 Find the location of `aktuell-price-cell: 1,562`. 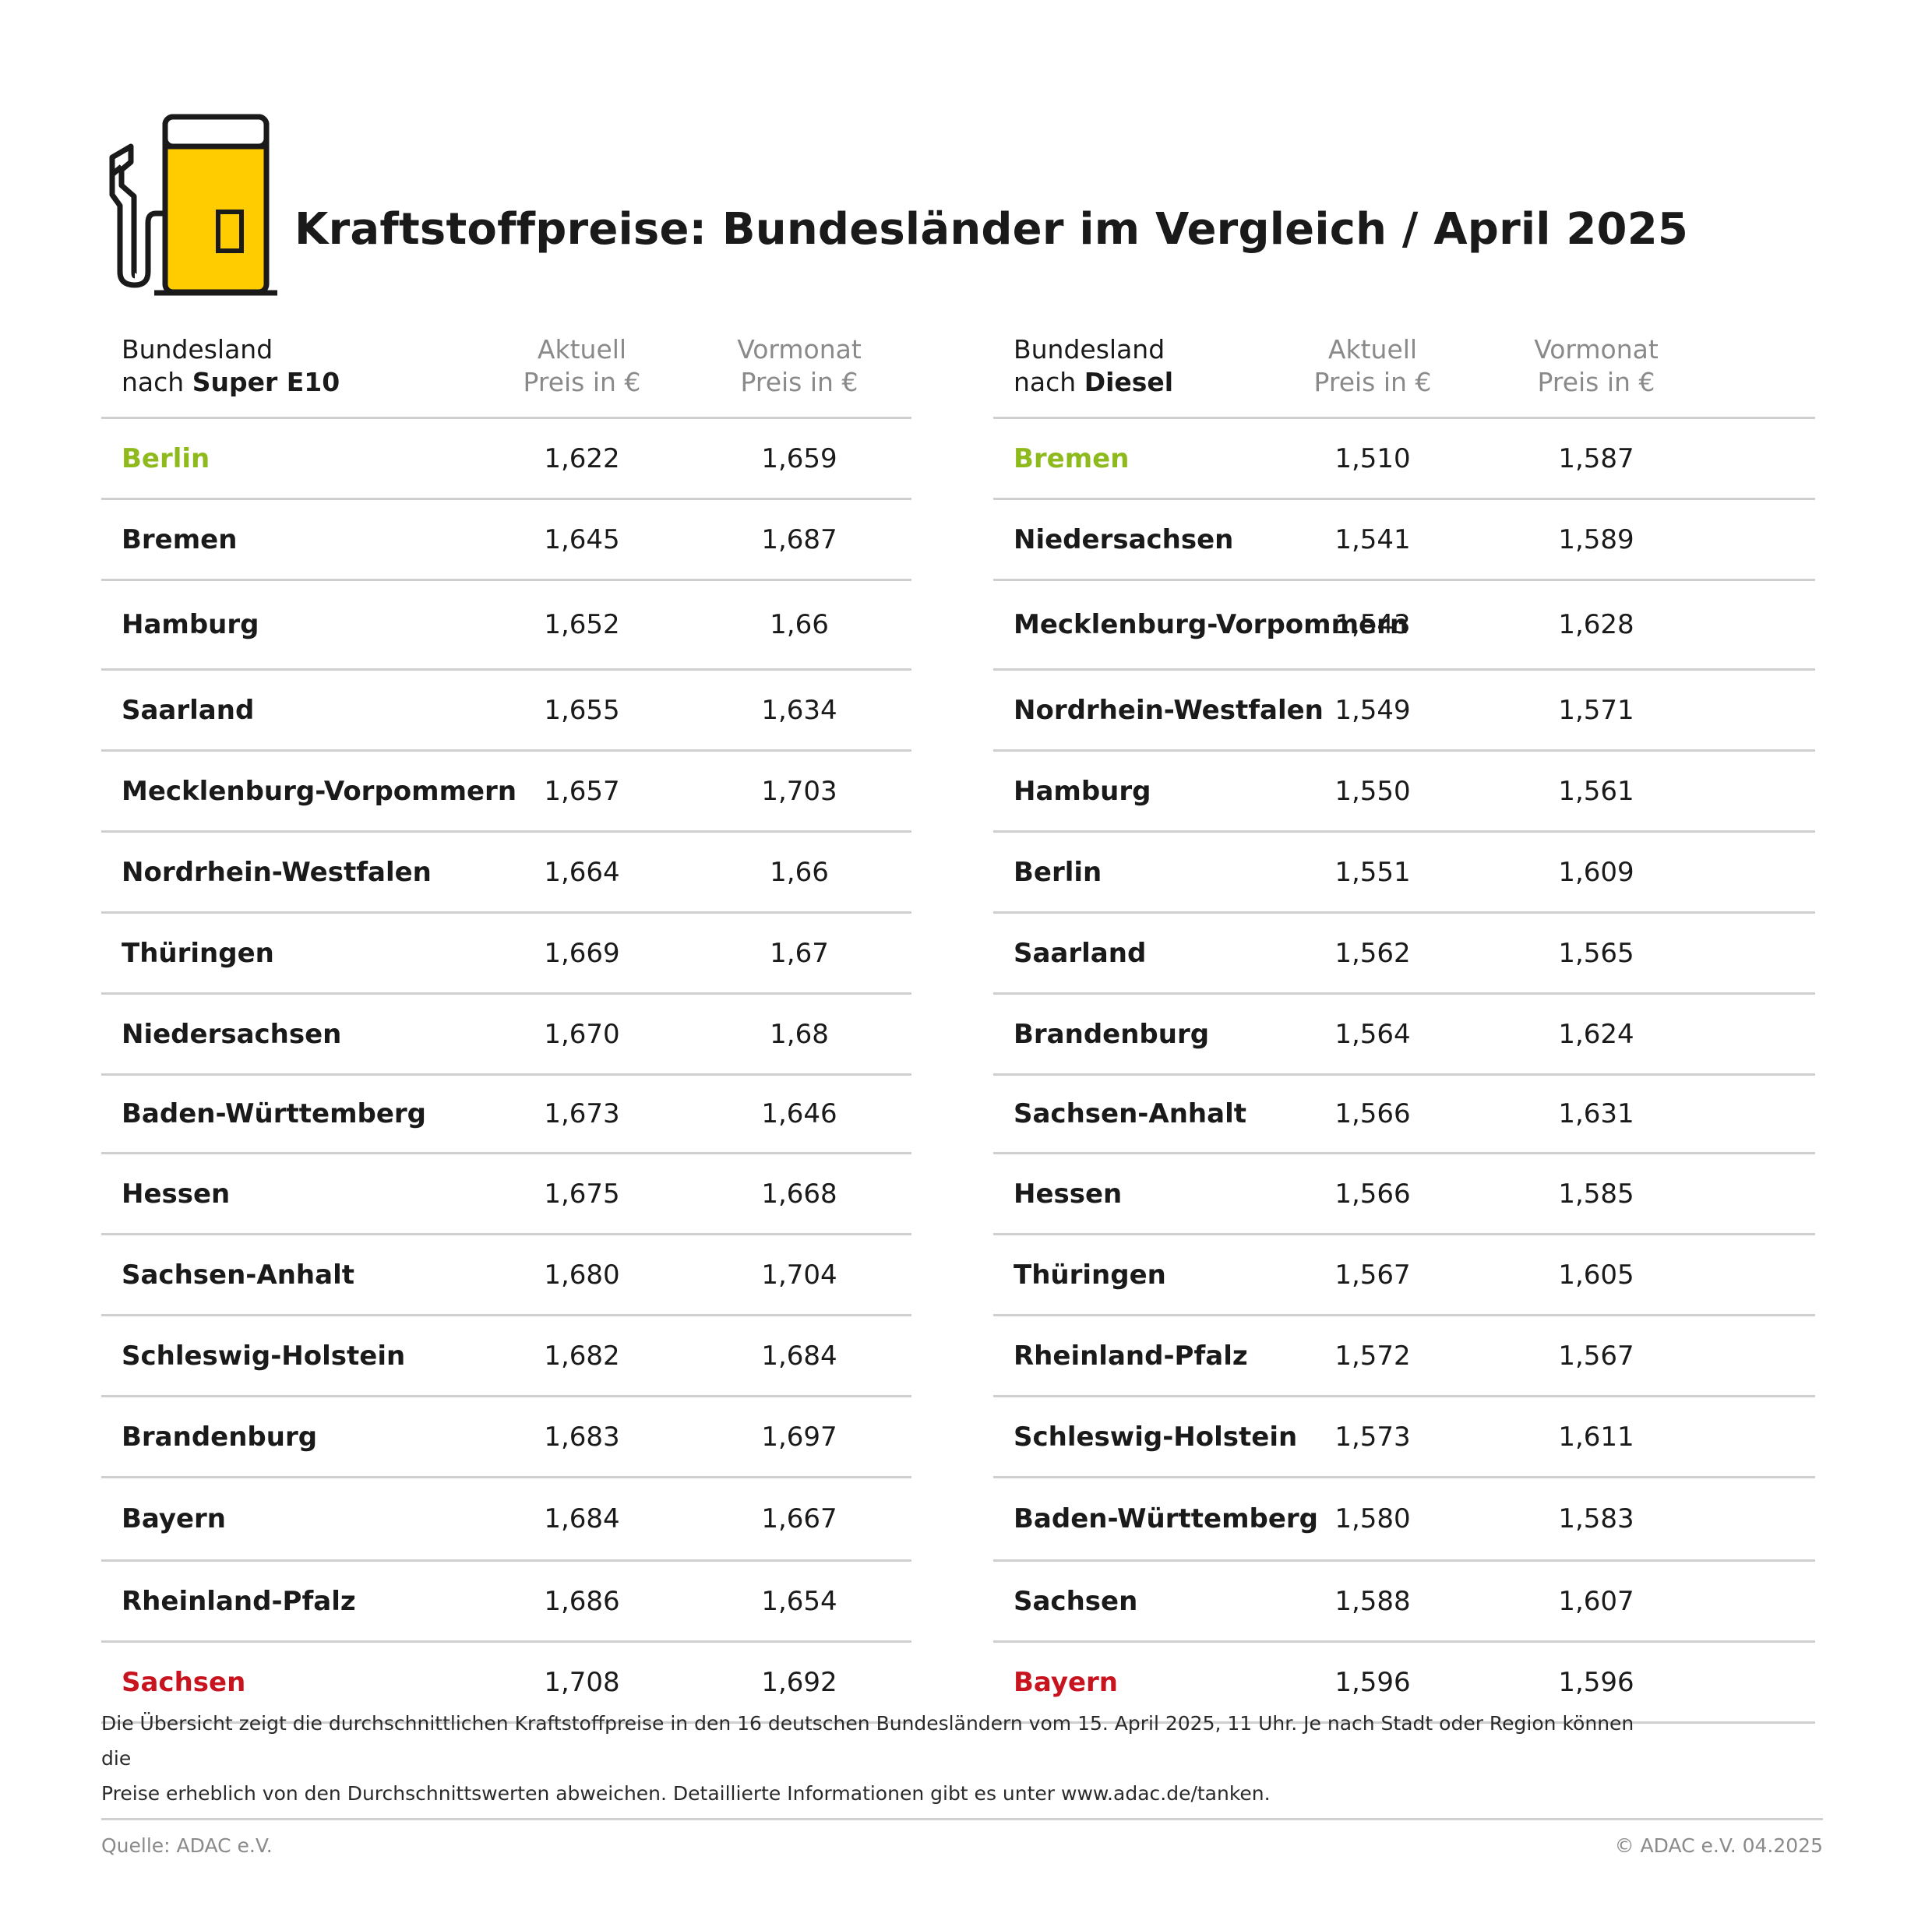

aktuell-price-cell: 1,562 is located at coordinates (1373, 953).